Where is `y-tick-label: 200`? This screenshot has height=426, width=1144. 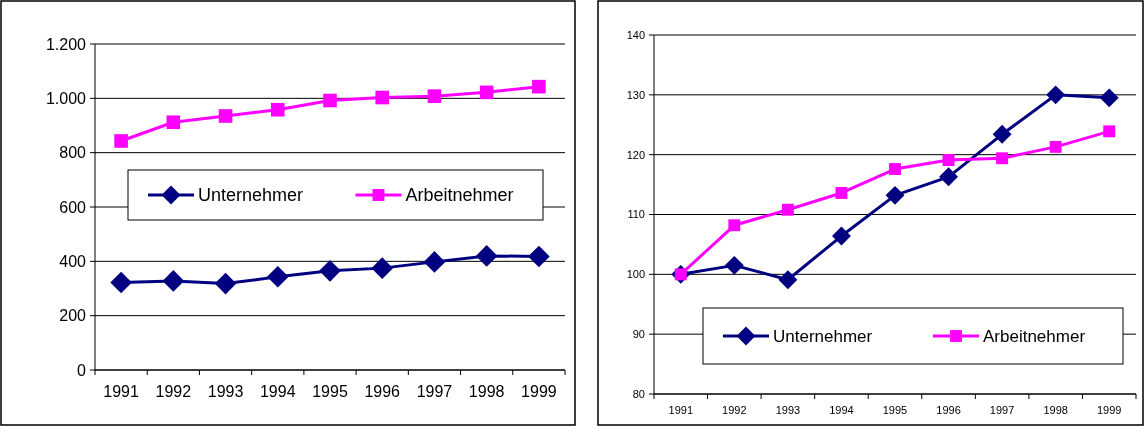
y-tick-label: 200 is located at coordinates (73, 316).